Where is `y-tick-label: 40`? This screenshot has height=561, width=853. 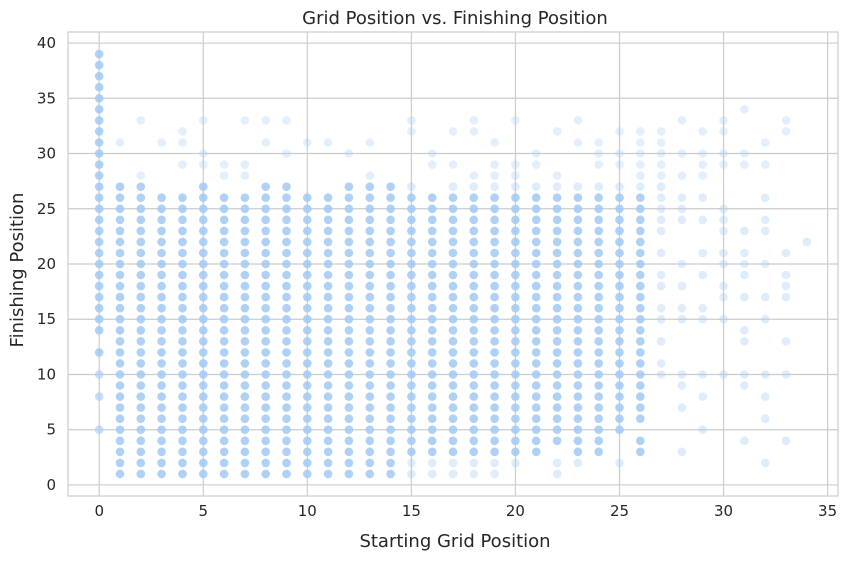 y-tick-label: 40 is located at coordinates (46, 43).